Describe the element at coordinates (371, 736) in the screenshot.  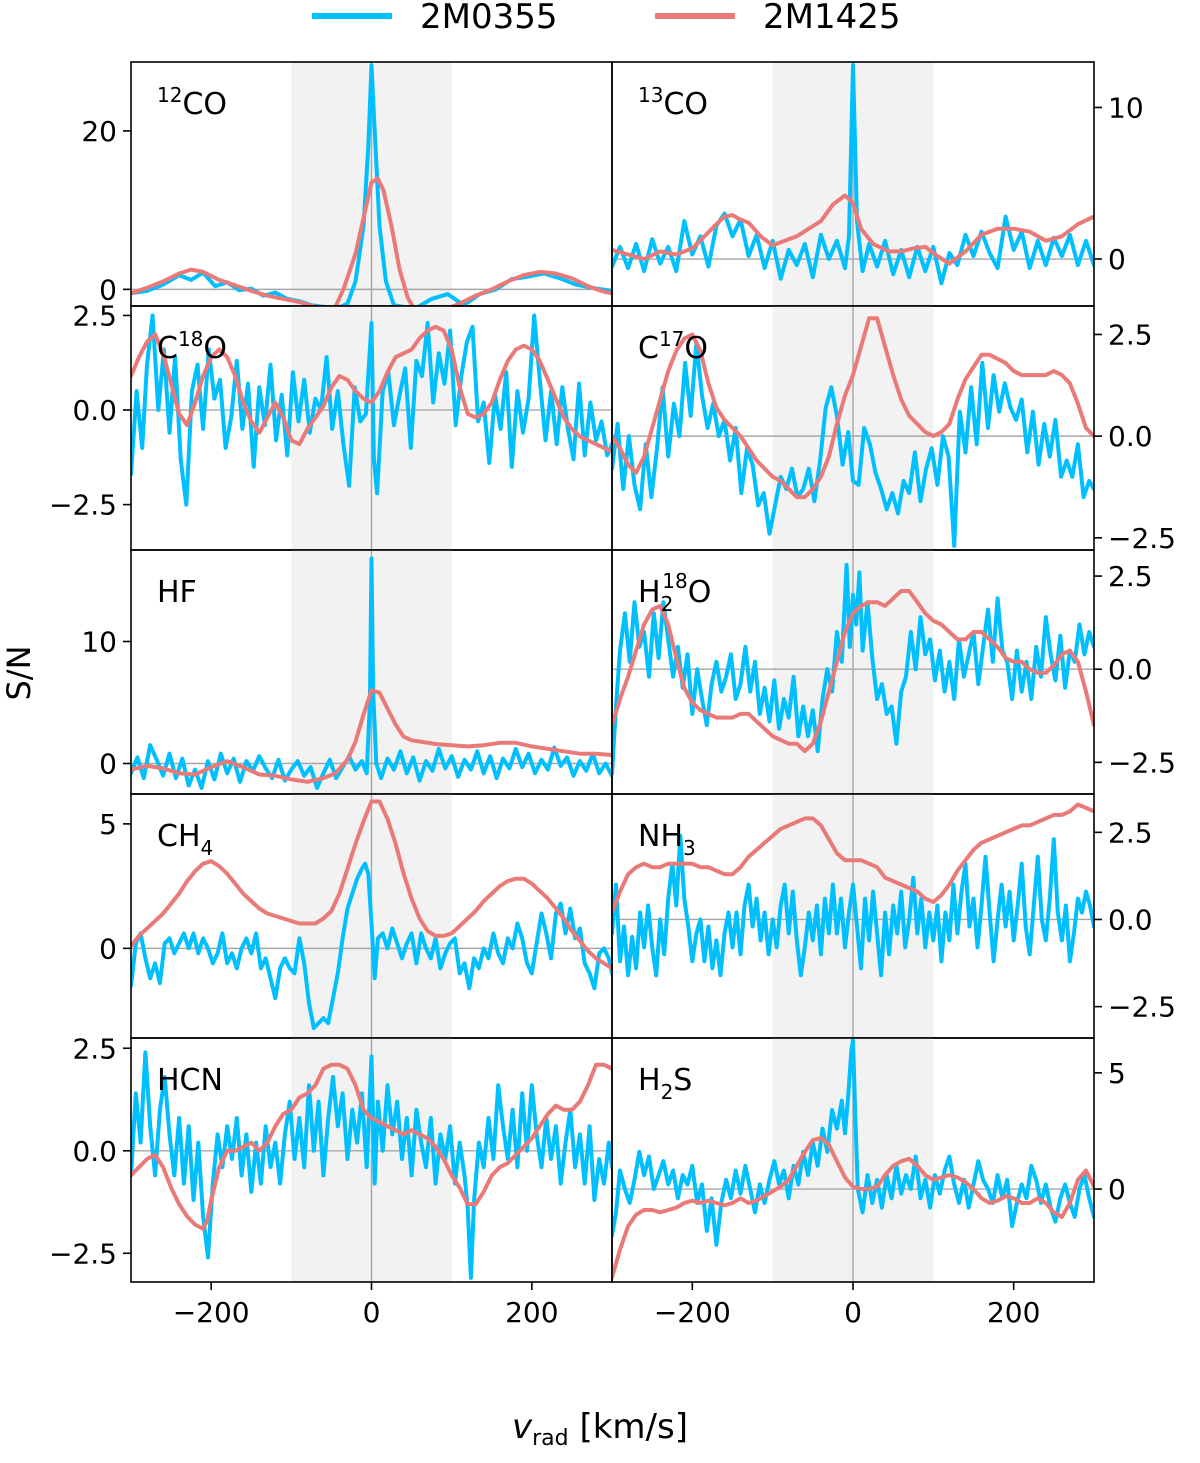
I see `series-line-2m1425-hf` at that location.